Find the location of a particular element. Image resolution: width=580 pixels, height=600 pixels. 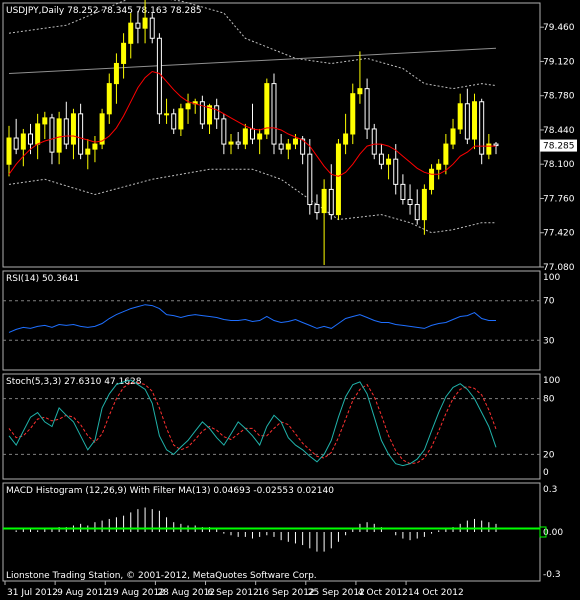

price-y-tick-label: 79.460 is located at coordinates (559, 28).